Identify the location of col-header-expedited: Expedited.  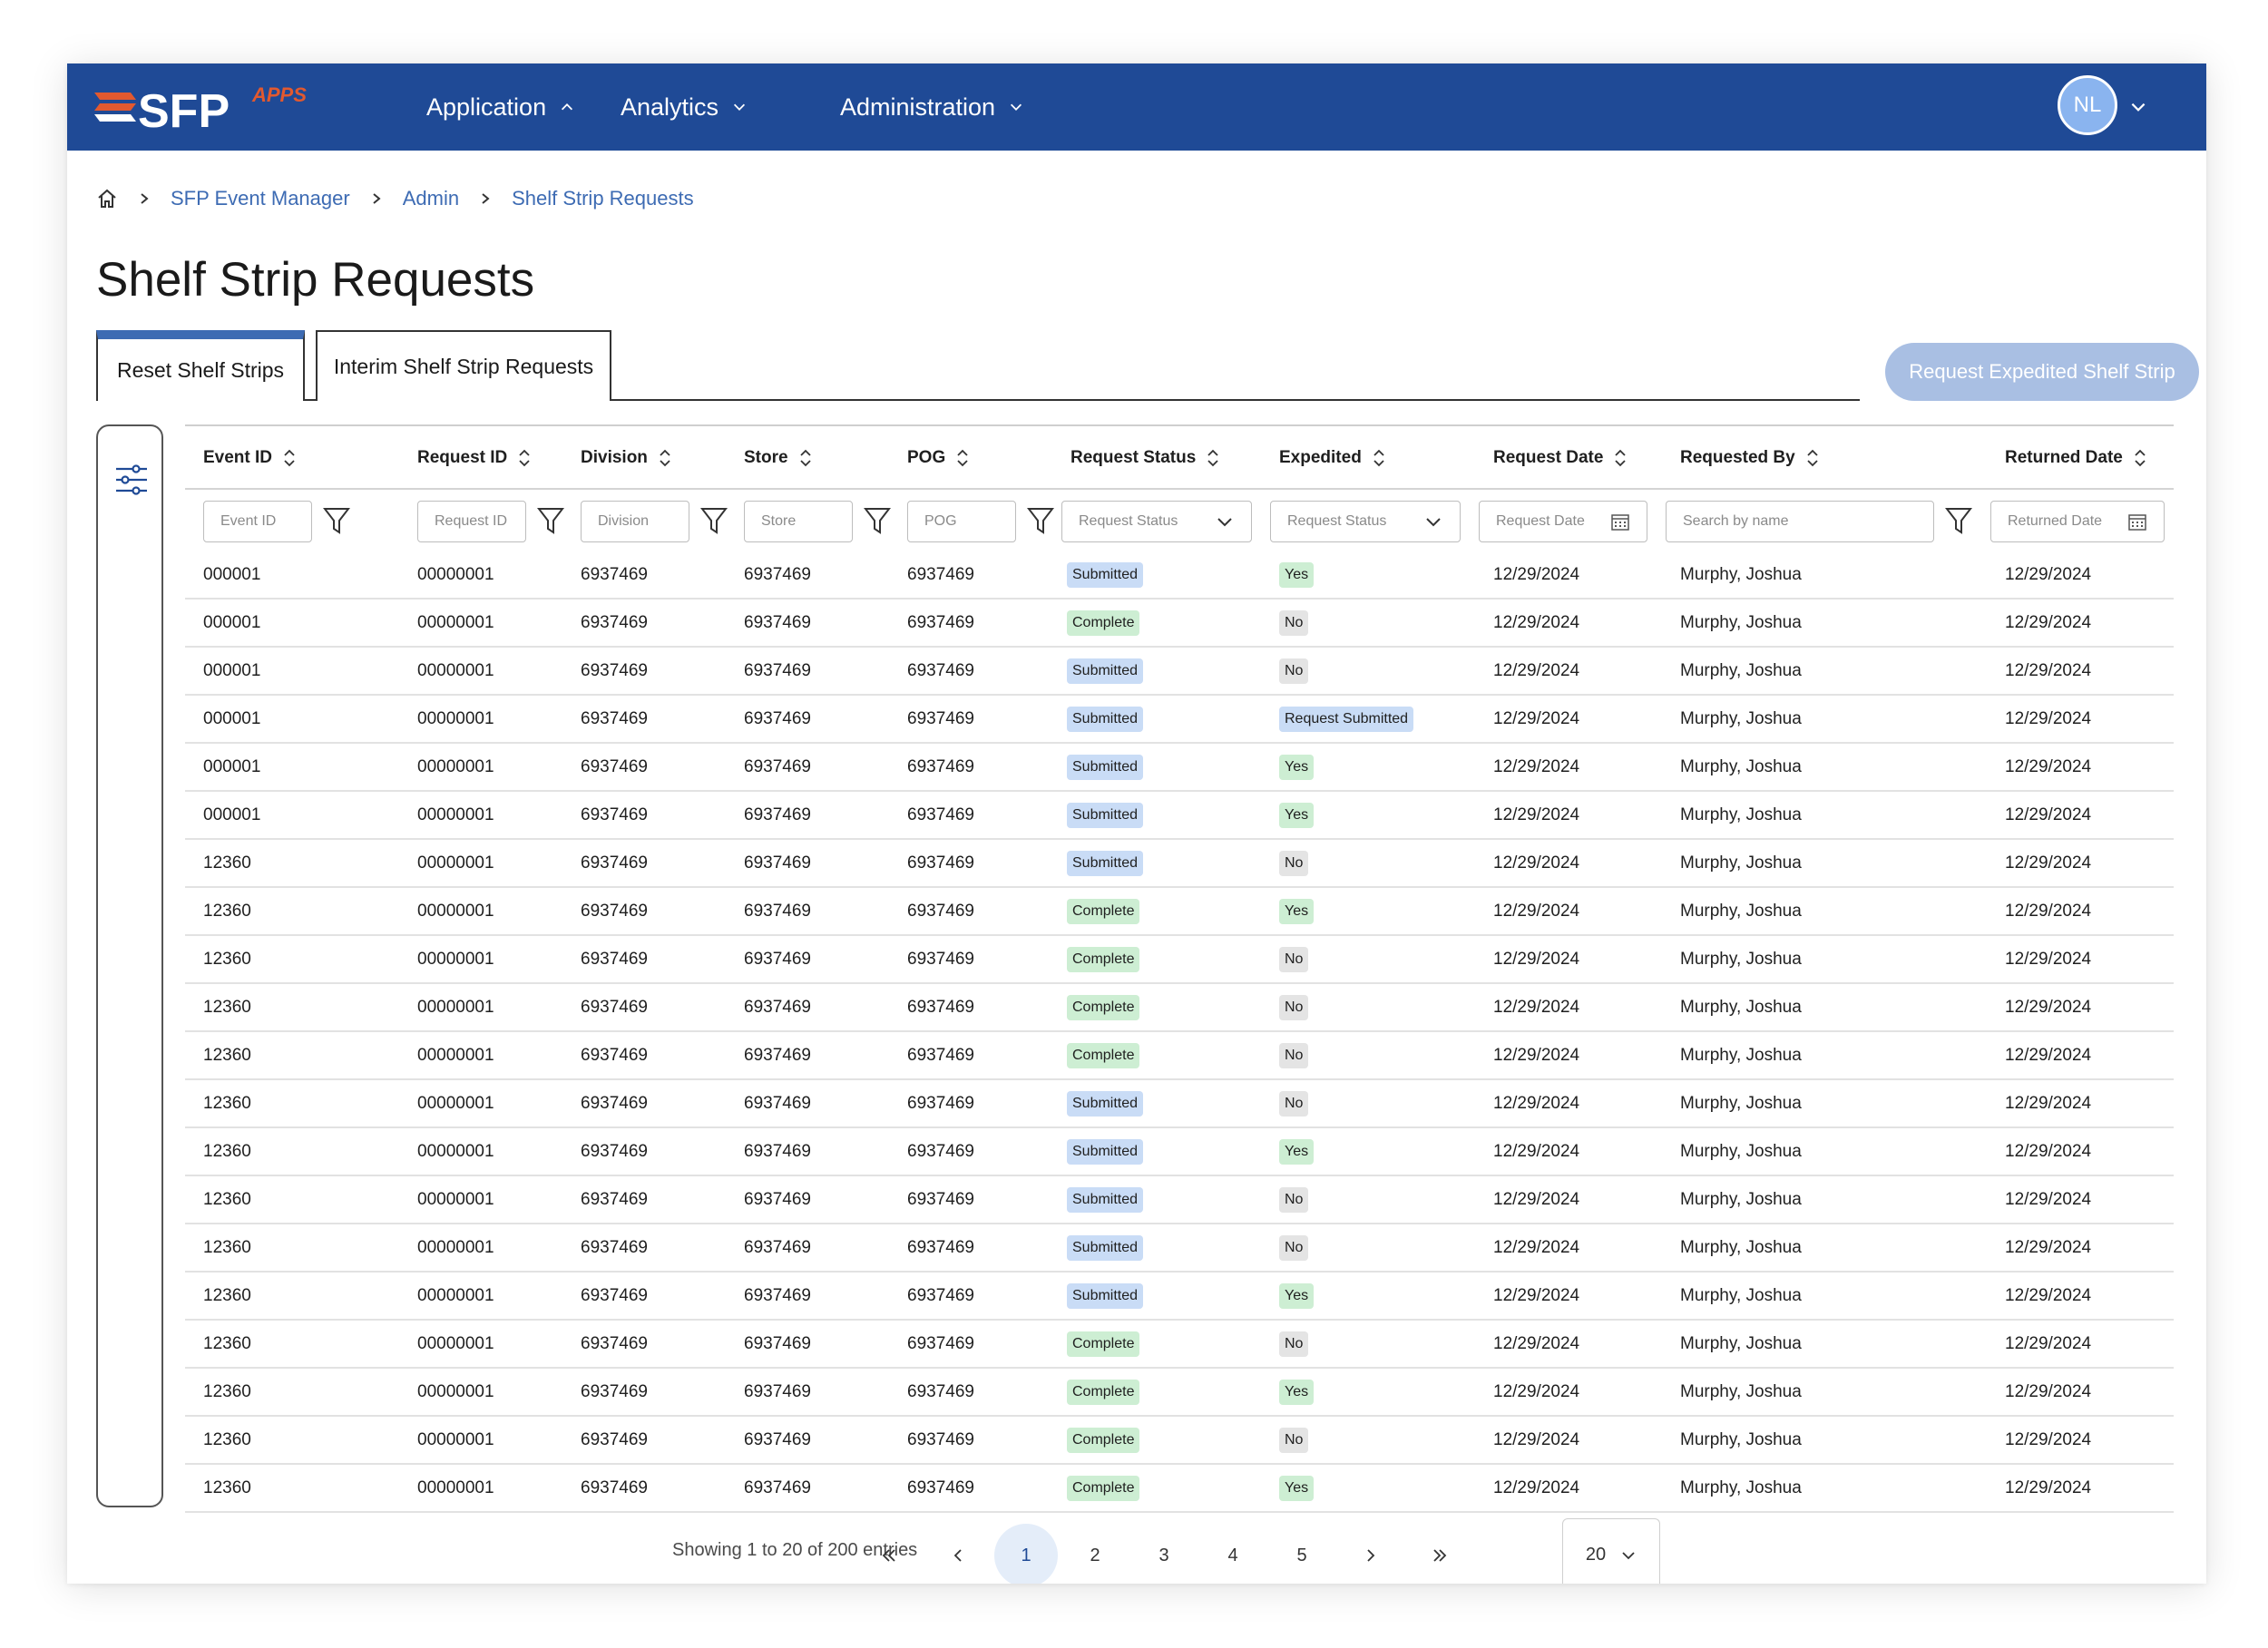
(1332, 458).